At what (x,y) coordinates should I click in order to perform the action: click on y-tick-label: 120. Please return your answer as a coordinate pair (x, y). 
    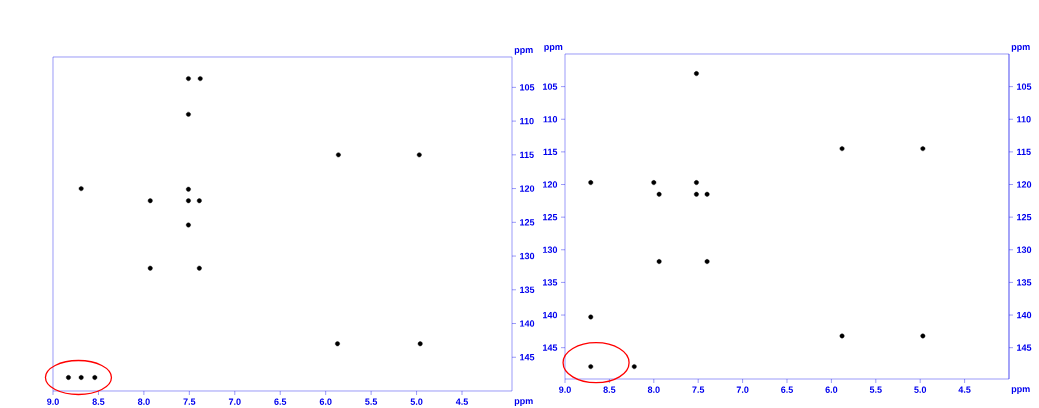
    Looking at the image, I should click on (550, 184).